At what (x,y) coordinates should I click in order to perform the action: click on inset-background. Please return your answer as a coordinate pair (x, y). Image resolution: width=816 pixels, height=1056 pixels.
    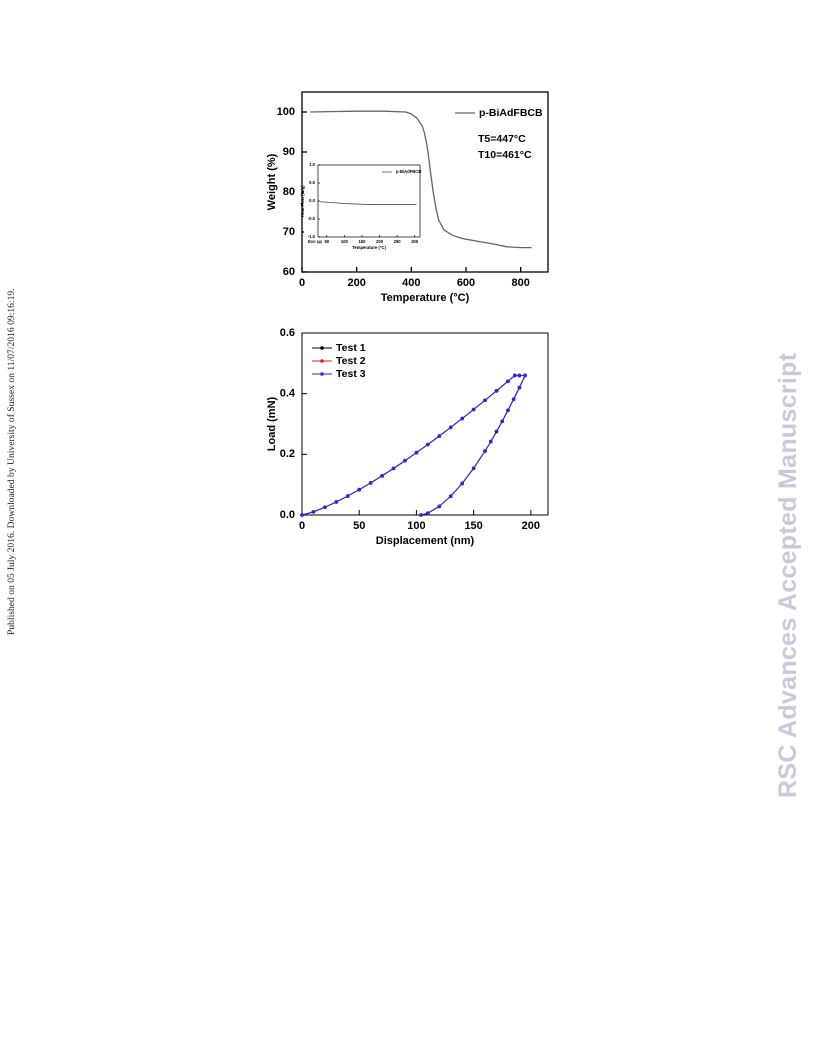
    Looking at the image, I should click on (364, 205).